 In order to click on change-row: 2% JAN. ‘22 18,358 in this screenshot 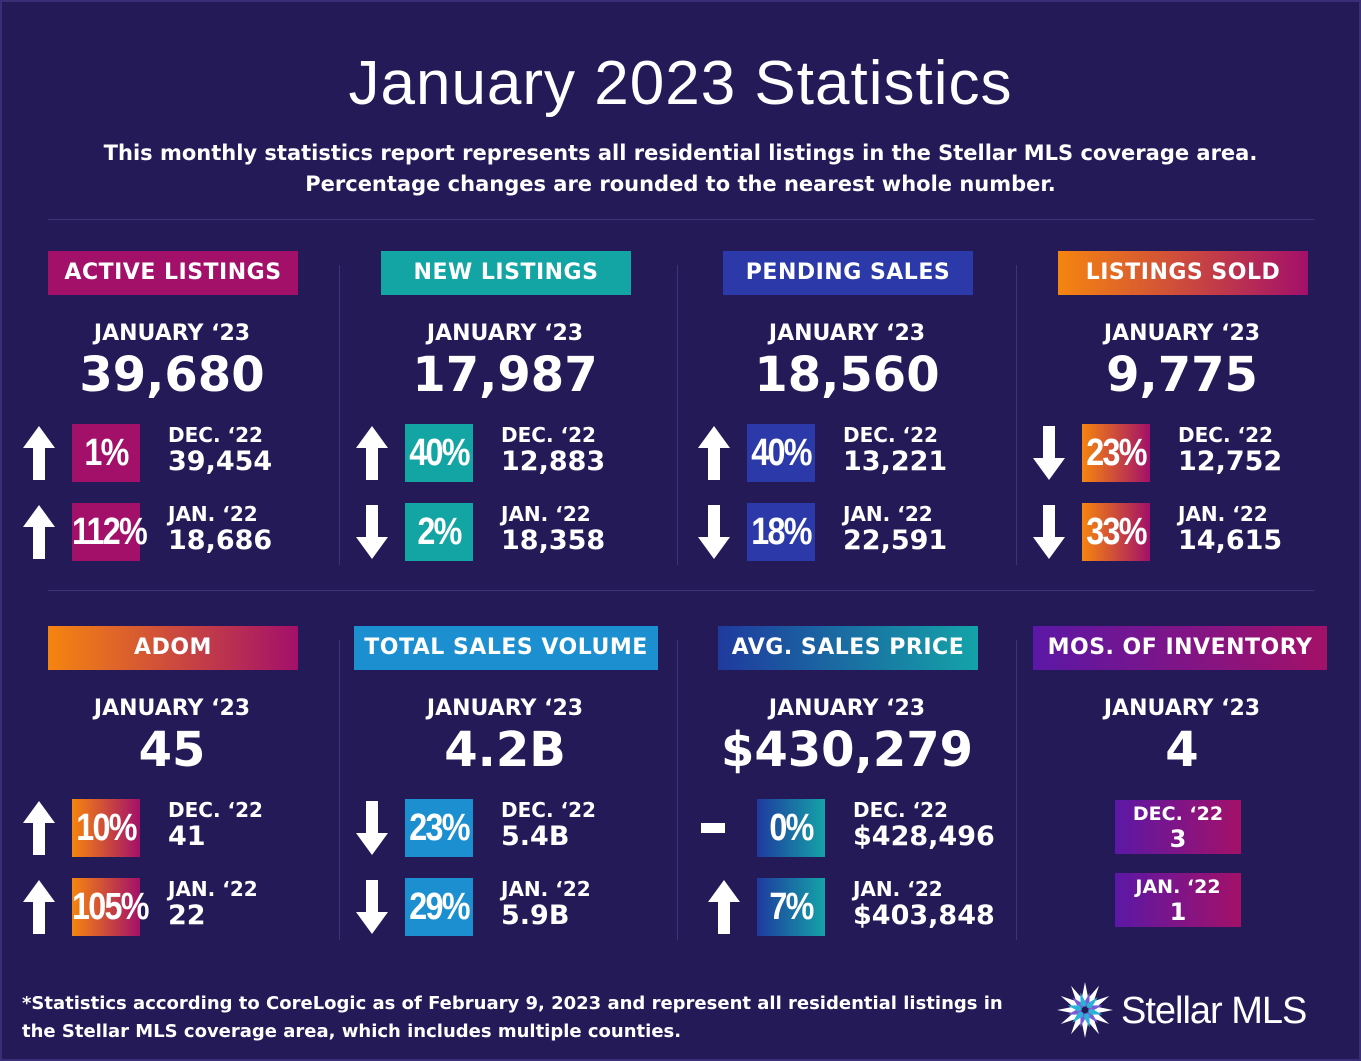, I will do `click(505, 532)`.